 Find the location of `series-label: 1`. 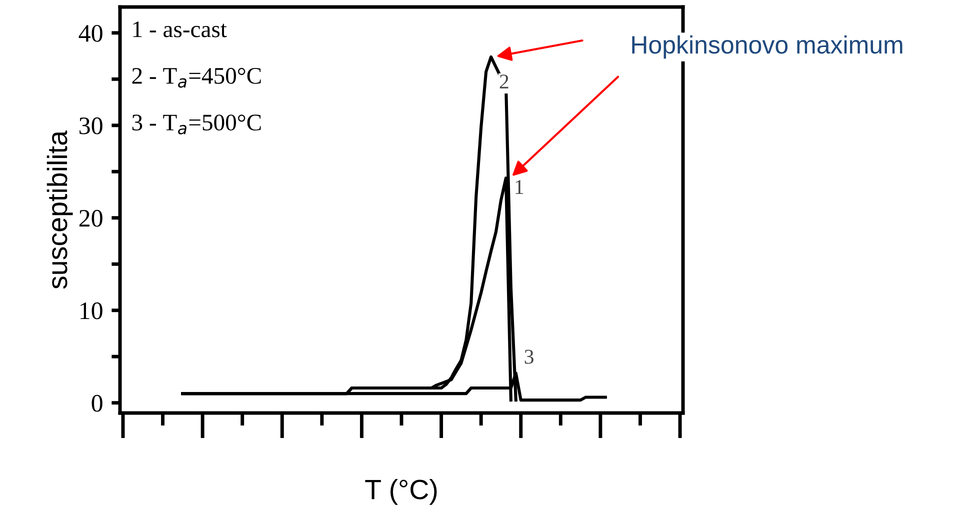

series-label: 1 is located at coordinates (520, 187).